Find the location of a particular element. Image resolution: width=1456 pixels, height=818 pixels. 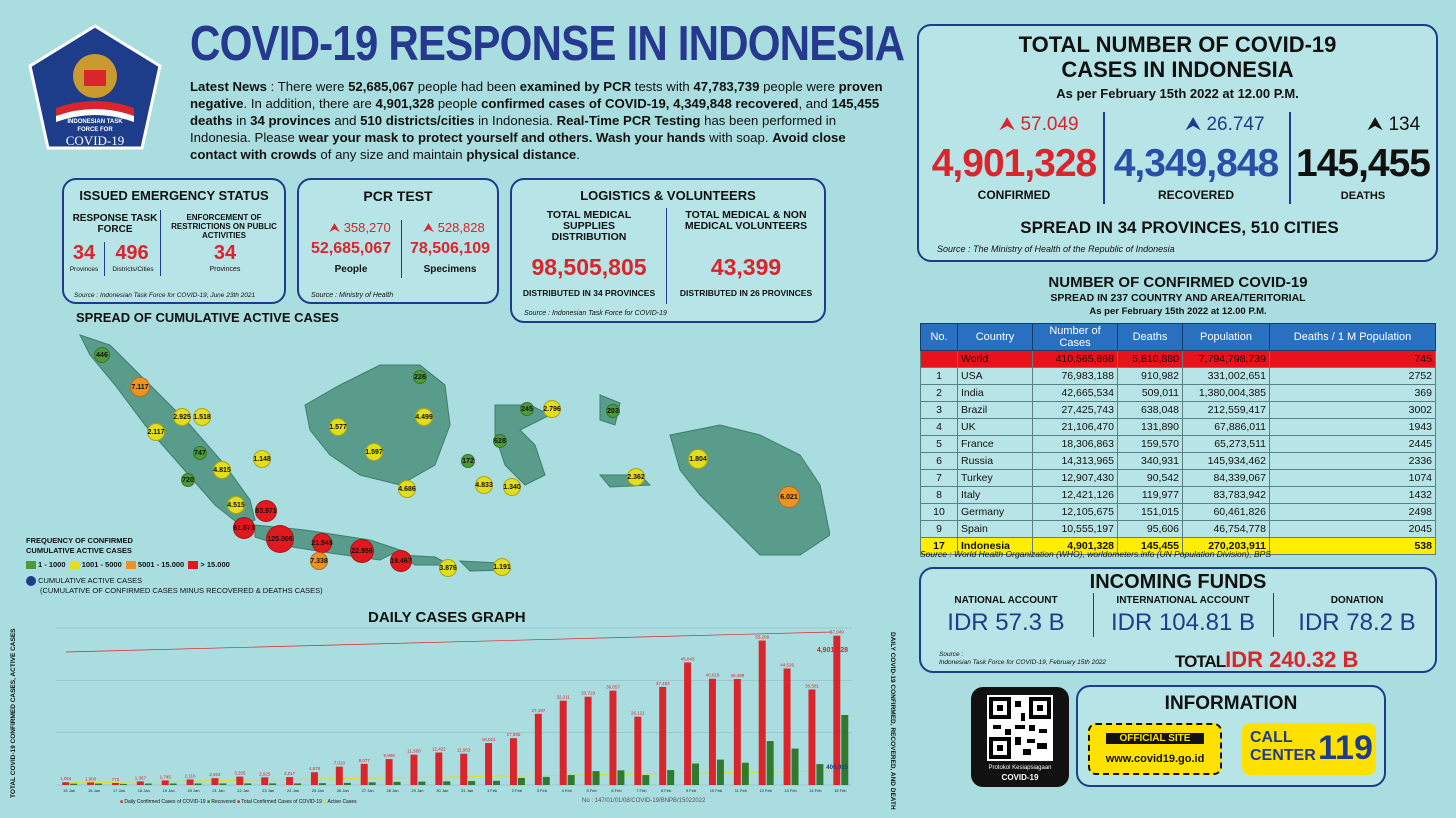

table-row: 9 Spain 10,555,197 95,606 46,754,778 2045 is located at coordinates (1178, 529).